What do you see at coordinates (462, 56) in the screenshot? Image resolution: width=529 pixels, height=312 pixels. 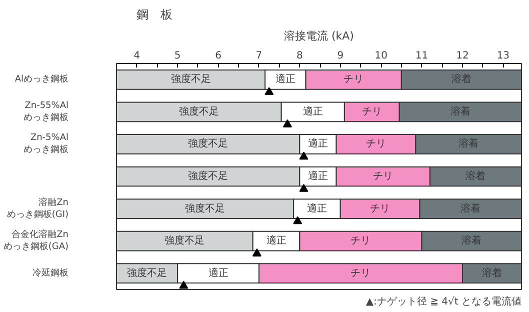 I see `x-tick-label: 12` at bounding box center [462, 56].